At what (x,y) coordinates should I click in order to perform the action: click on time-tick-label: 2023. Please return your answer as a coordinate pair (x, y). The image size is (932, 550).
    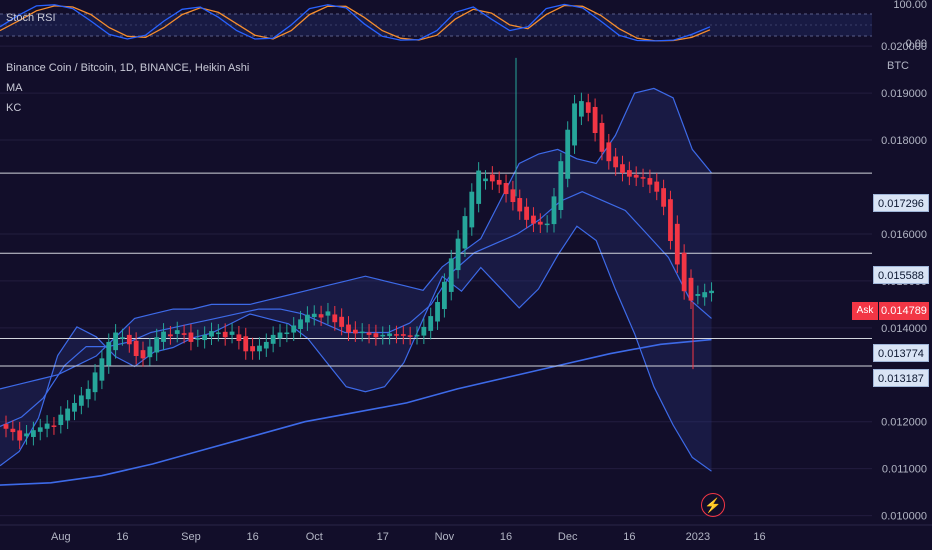
    Looking at the image, I should click on (698, 537).